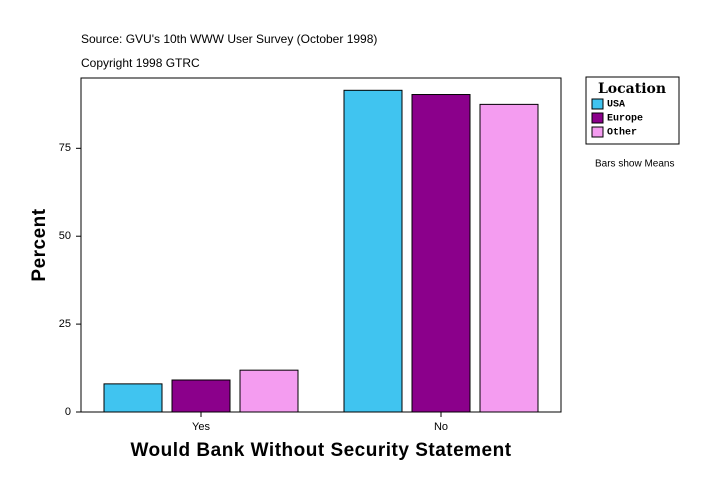 This screenshot has height=496, width=724. Describe the element at coordinates (68, 412) in the screenshot. I see `y-tick-label: 0` at that location.